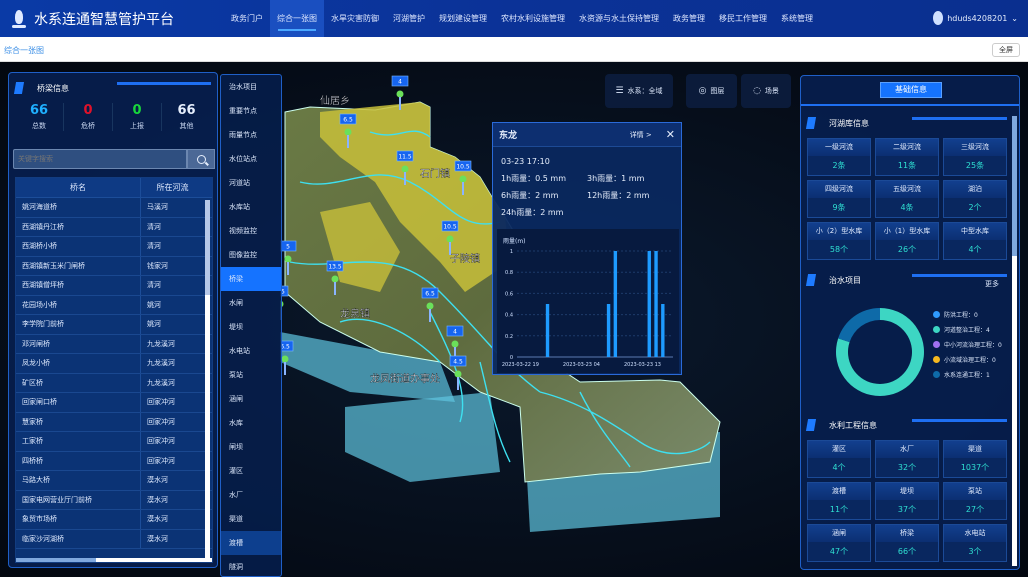 This screenshot has width=1028, height=577. Describe the element at coordinates (114, 286) in the screenshot. I see `table-row: 西湖镇僧坪桥 清河` at that location.